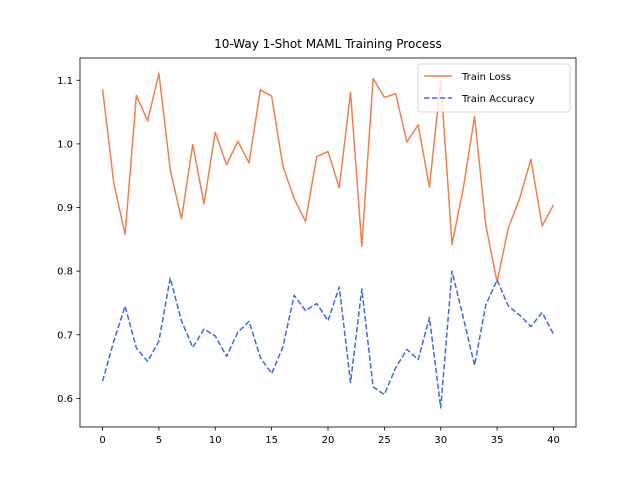 This screenshot has height=480, width=640. What do you see at coordinates (65, 272) in the screenshot?
I see `y-tick-label: 0.8` at bounding box center [65, 272].